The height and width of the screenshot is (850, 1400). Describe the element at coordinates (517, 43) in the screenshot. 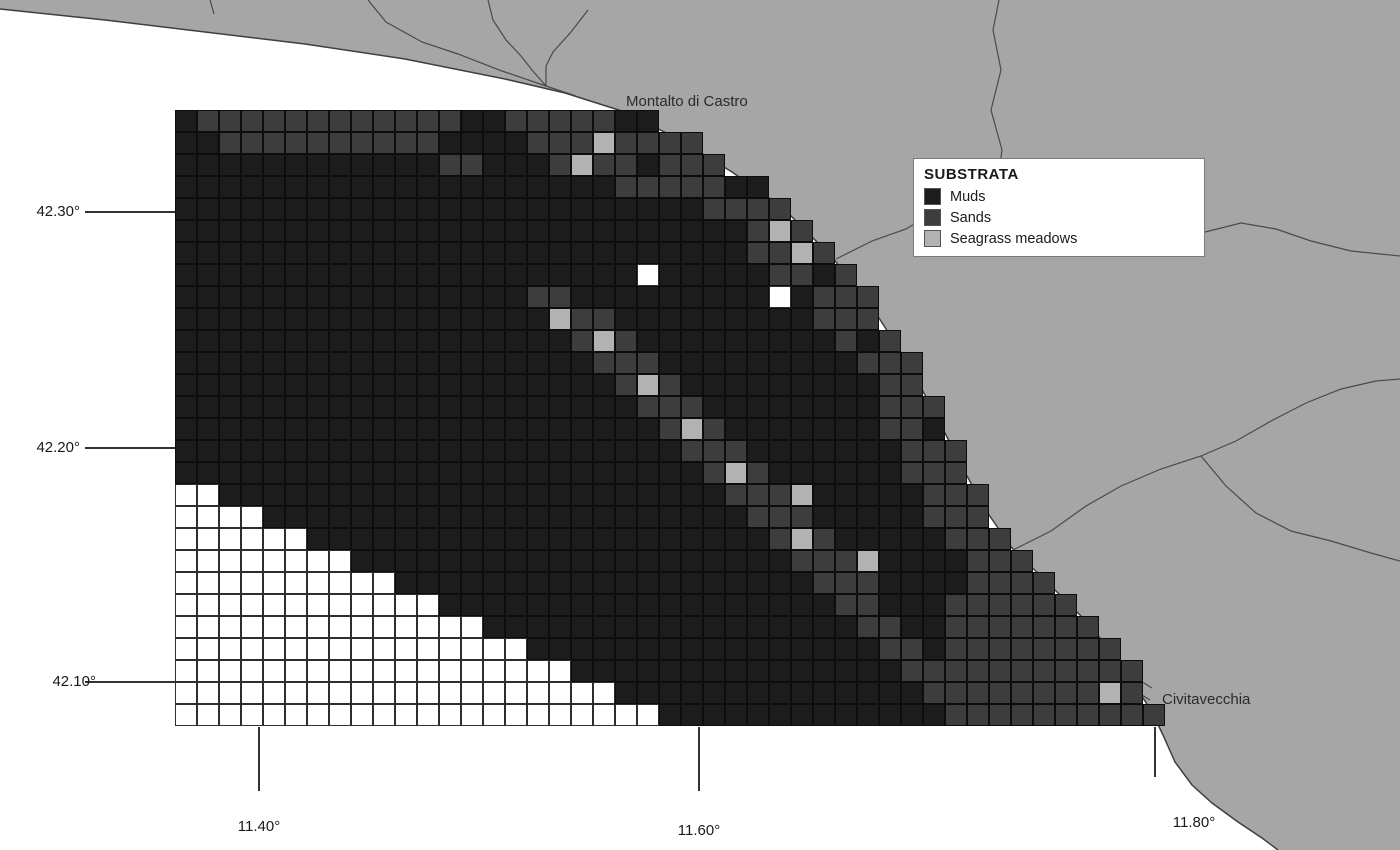

I see `river-line` at that location.